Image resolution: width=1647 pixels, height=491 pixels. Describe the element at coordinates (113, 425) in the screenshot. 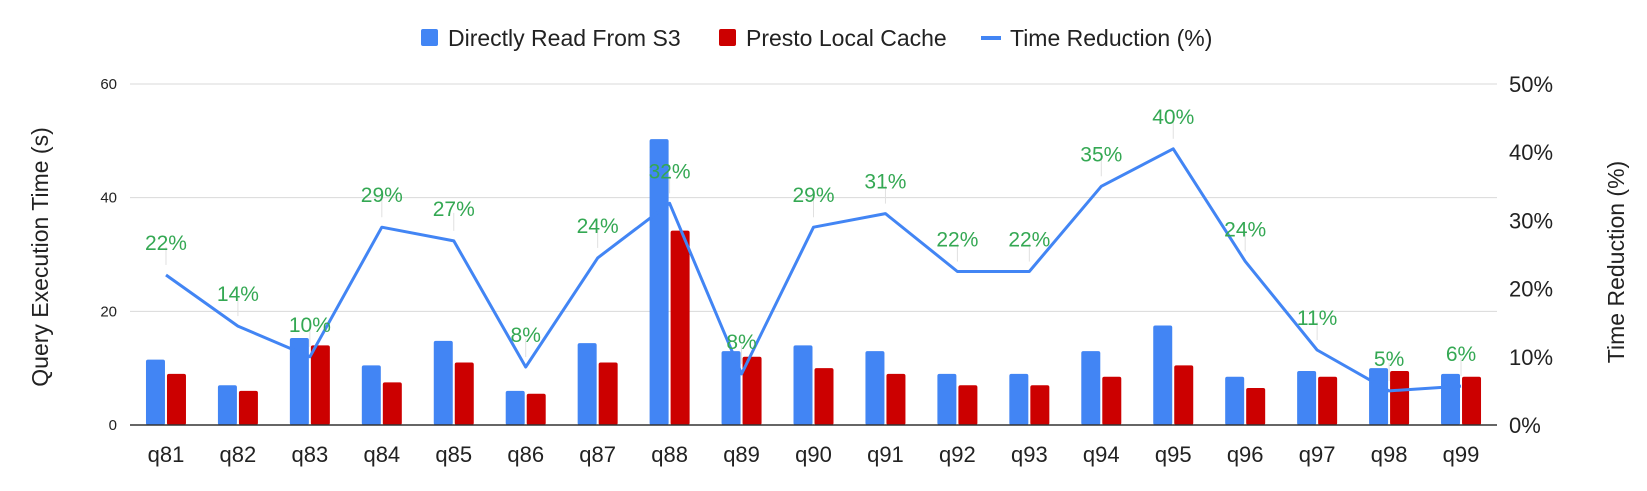

I see `y-tick-label-left: 0` at that location.